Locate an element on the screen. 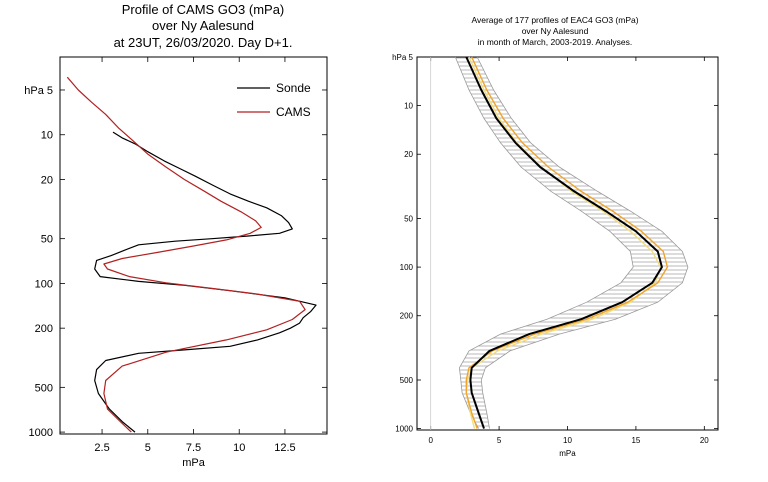 This screenshot has width=768, height=482. left-y-tick-label: 1000 is located at coordinates (41, 433).